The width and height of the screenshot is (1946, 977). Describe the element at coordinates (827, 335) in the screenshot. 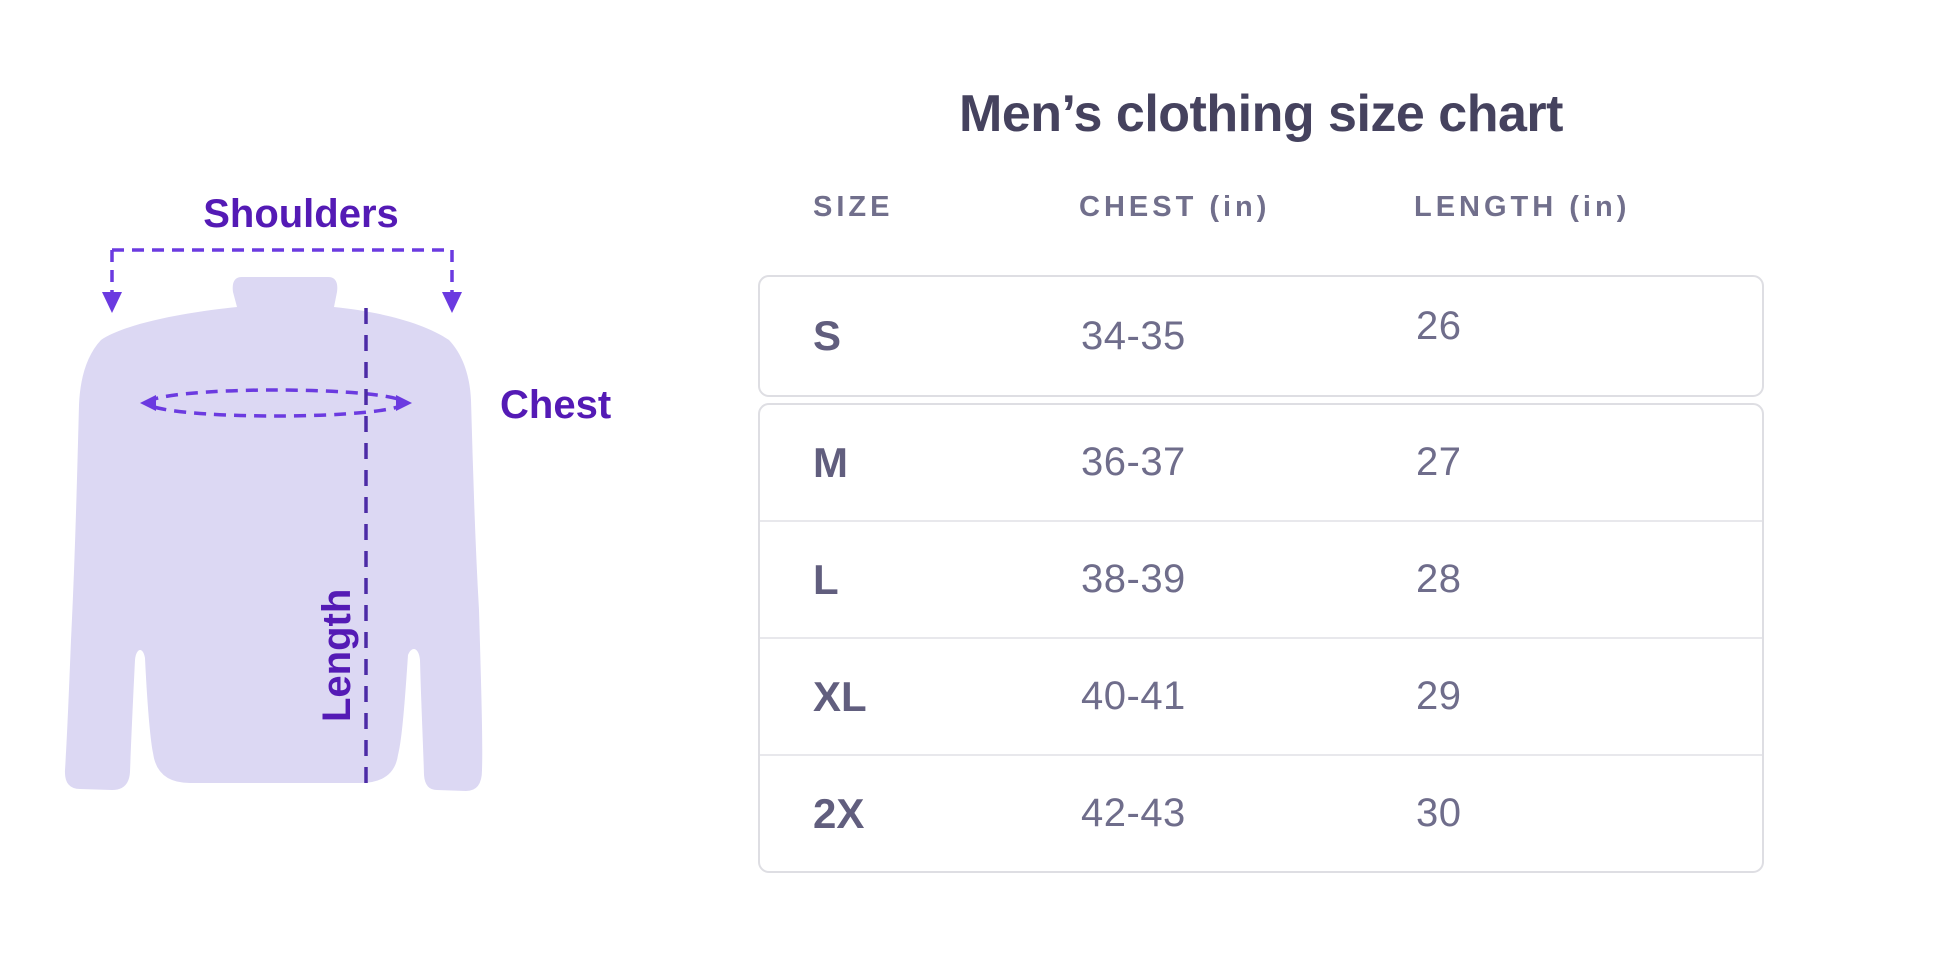

I see `size-value: S` at that location.